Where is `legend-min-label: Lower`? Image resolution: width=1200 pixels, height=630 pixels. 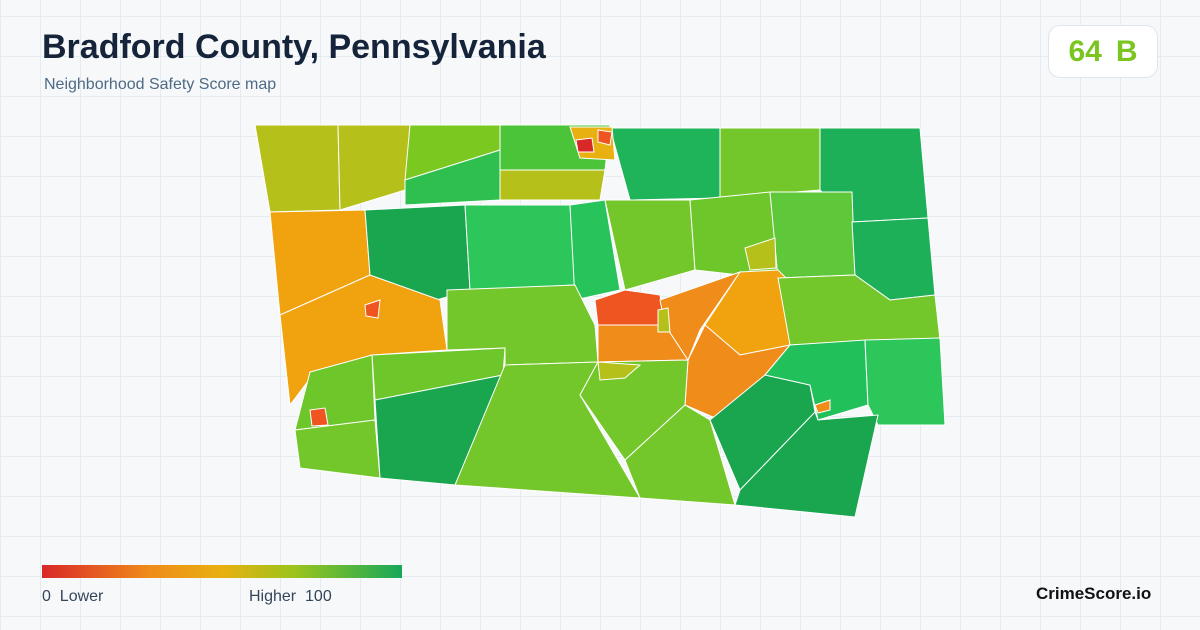
legend-min-label: Lower is located at coordinates (81, 596).